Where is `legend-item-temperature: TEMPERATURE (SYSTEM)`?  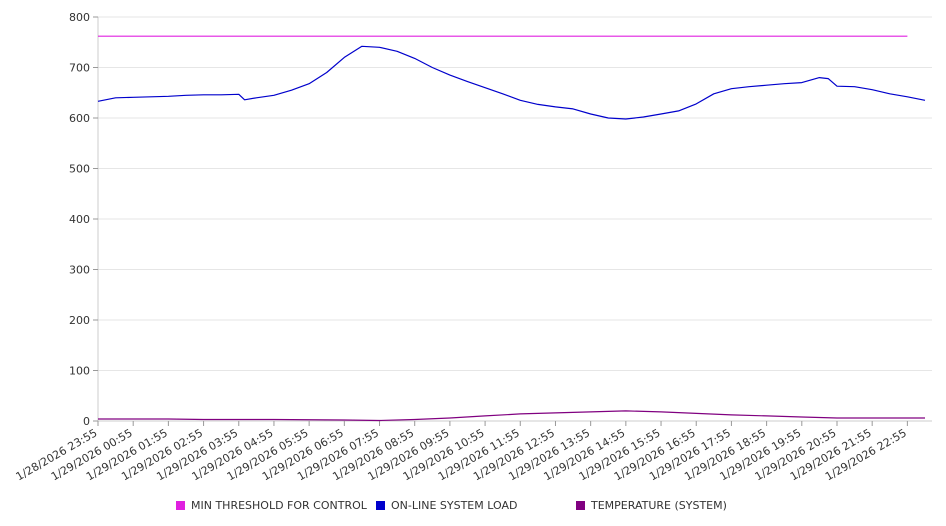 legend-item-temperature: TEMPERATURE (SYSTEM) is located at coordinates (651, 505).